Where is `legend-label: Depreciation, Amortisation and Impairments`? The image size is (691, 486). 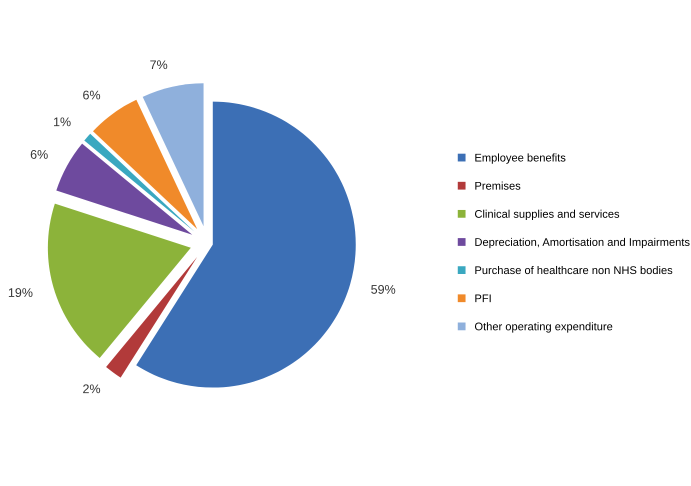
legend-label: Depreciation, Amortisation and Impairments is located at coordinates (582, 243).